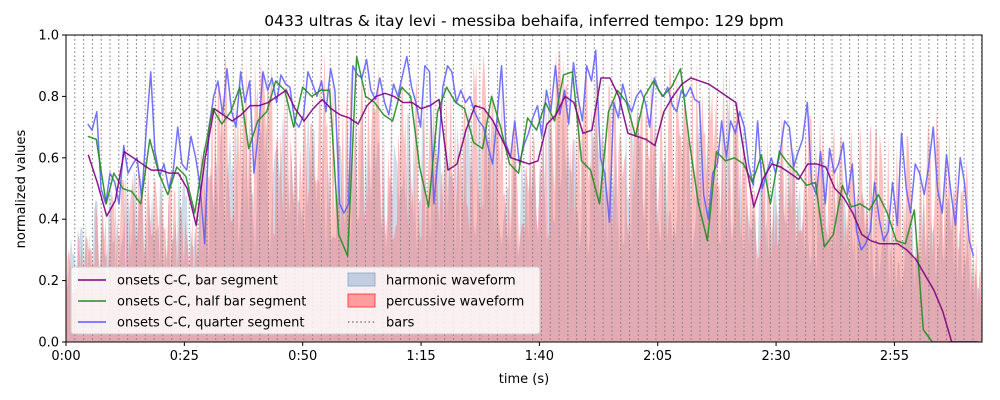  What do you see at coordinates (197, 281) in the screenshot?
I see `legend-item-bar-segment-label: onsets C-C, bar segment` at bounding box center [197, 281].